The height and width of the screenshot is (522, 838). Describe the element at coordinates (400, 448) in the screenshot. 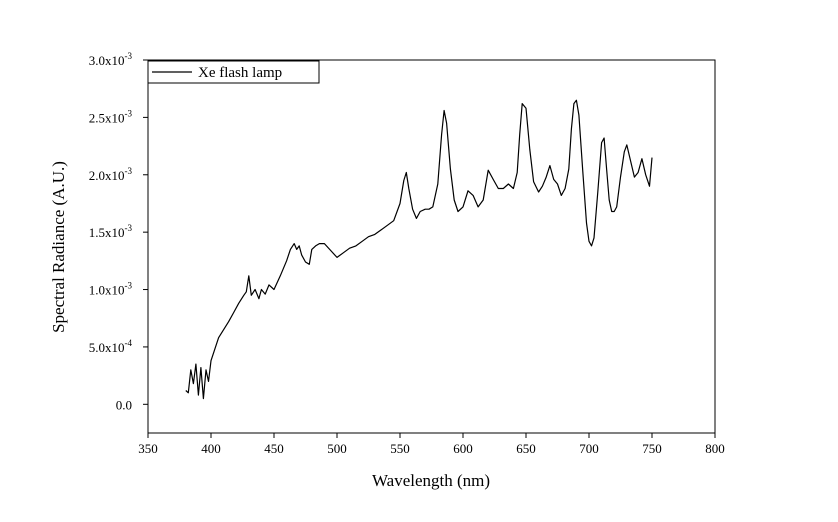

I see `x-tick-label: 550` at that location.